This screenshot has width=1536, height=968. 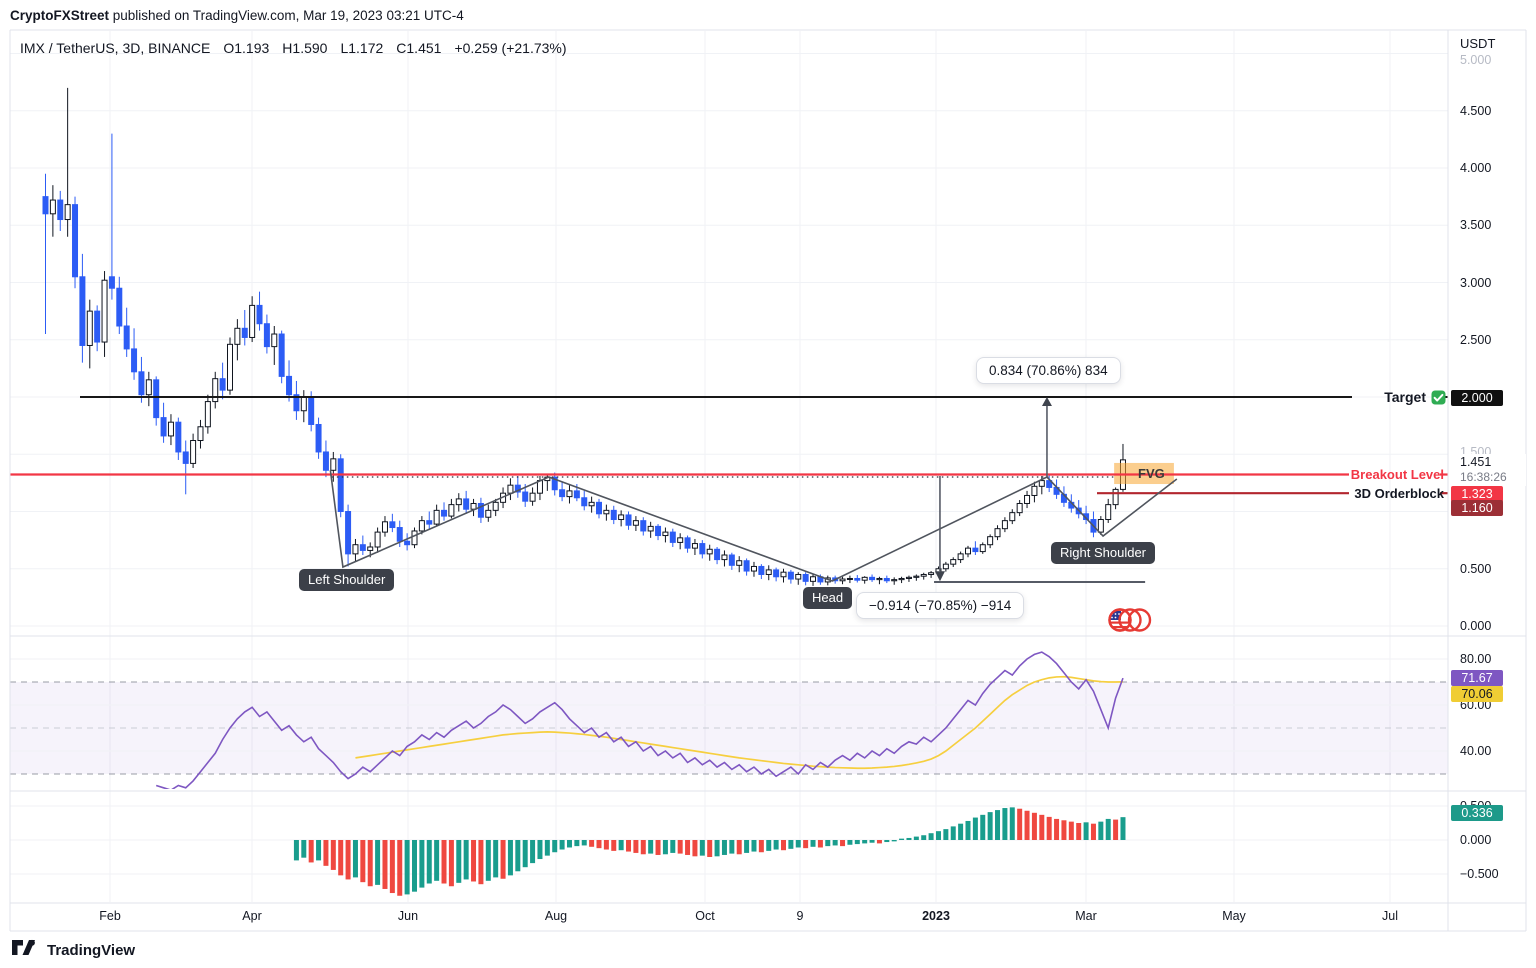 I want to click on measure-down-tooltip: −0.914 (−70.85%) −914, so click(x=940, y=605).